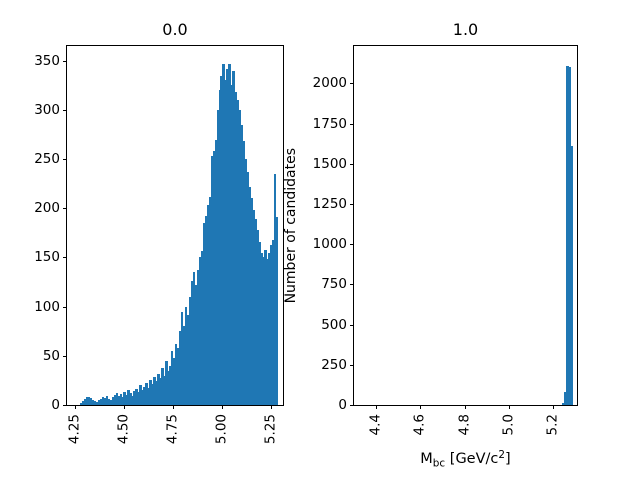 The image size is (640, 480). Describe the element at coordinates (47, 257) in the screenshot. I see `y-tick-label: 150` at that location.